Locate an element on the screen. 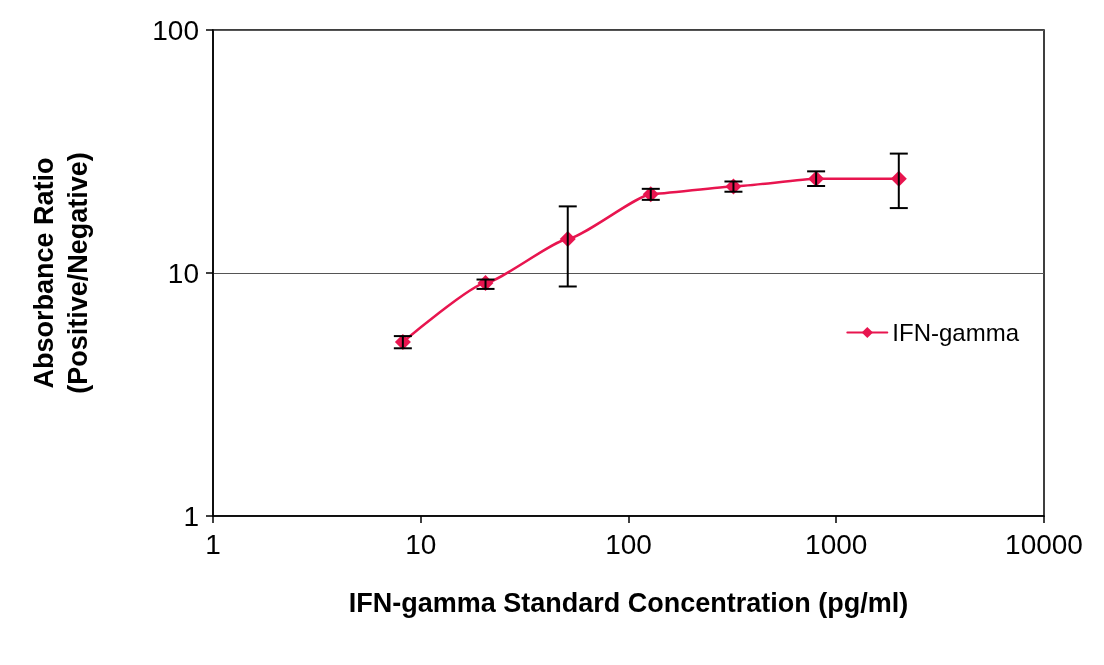 Image resolution: width=1104 pixels, height=665 pixels. y-axis-title: Absorbance Ratio (Positive/Negative) is located at coordinates (61, 273).